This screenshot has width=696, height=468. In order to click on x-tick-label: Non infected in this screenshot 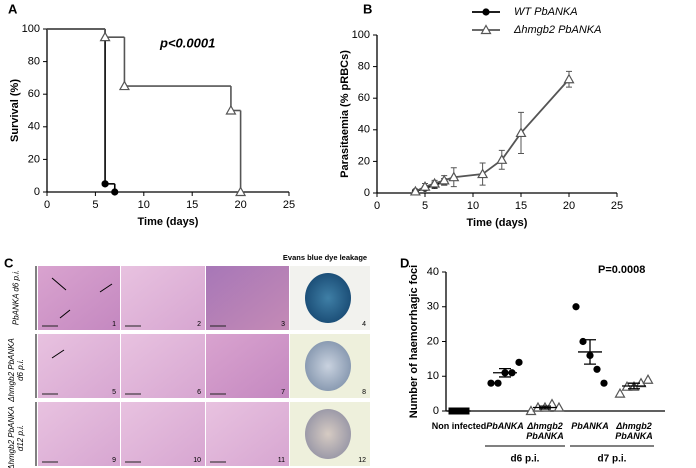, I will do `click(459, 426)`.